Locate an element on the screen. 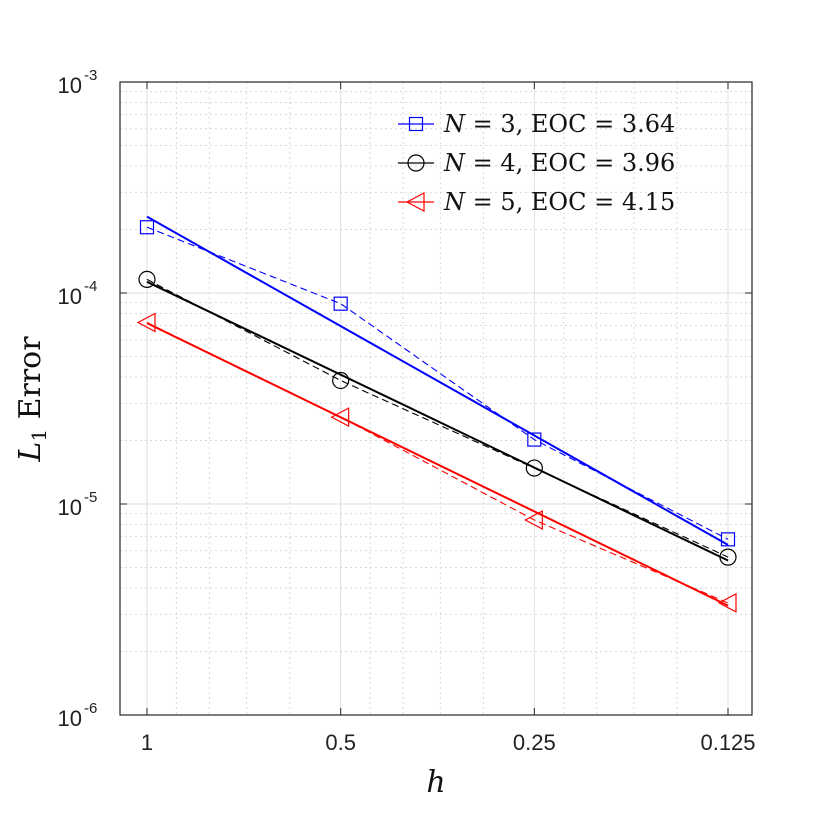 The height and width of the screenshot is (830, 830). y-axis-label-rest: Error is located at coordinates (30, 382).